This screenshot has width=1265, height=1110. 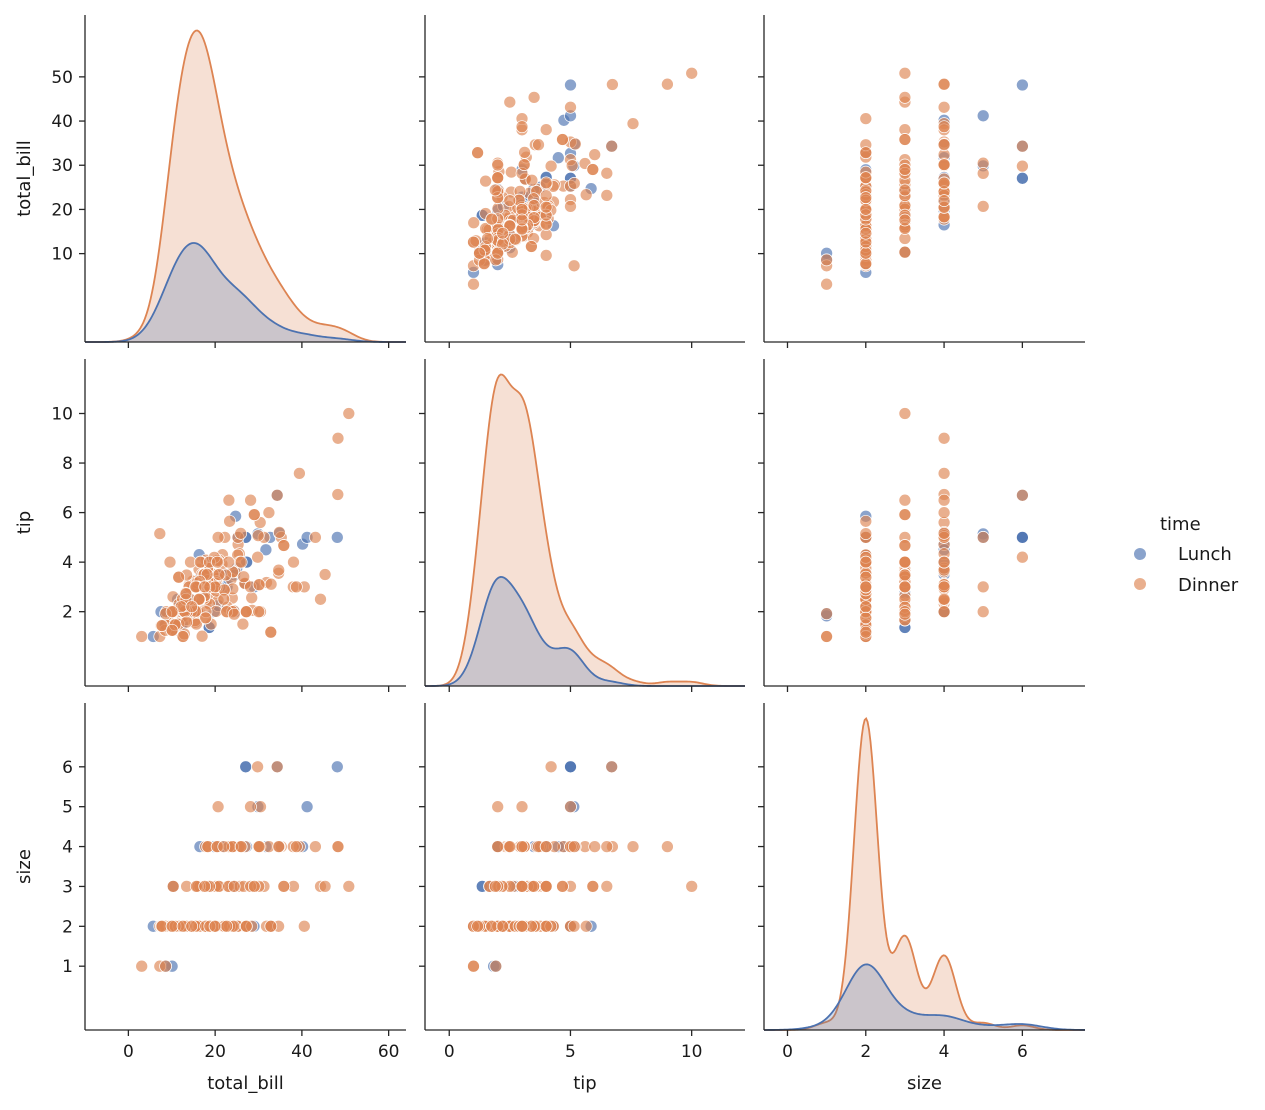 I want to click on y-tick-label: 40, so click(x=62, y=122).